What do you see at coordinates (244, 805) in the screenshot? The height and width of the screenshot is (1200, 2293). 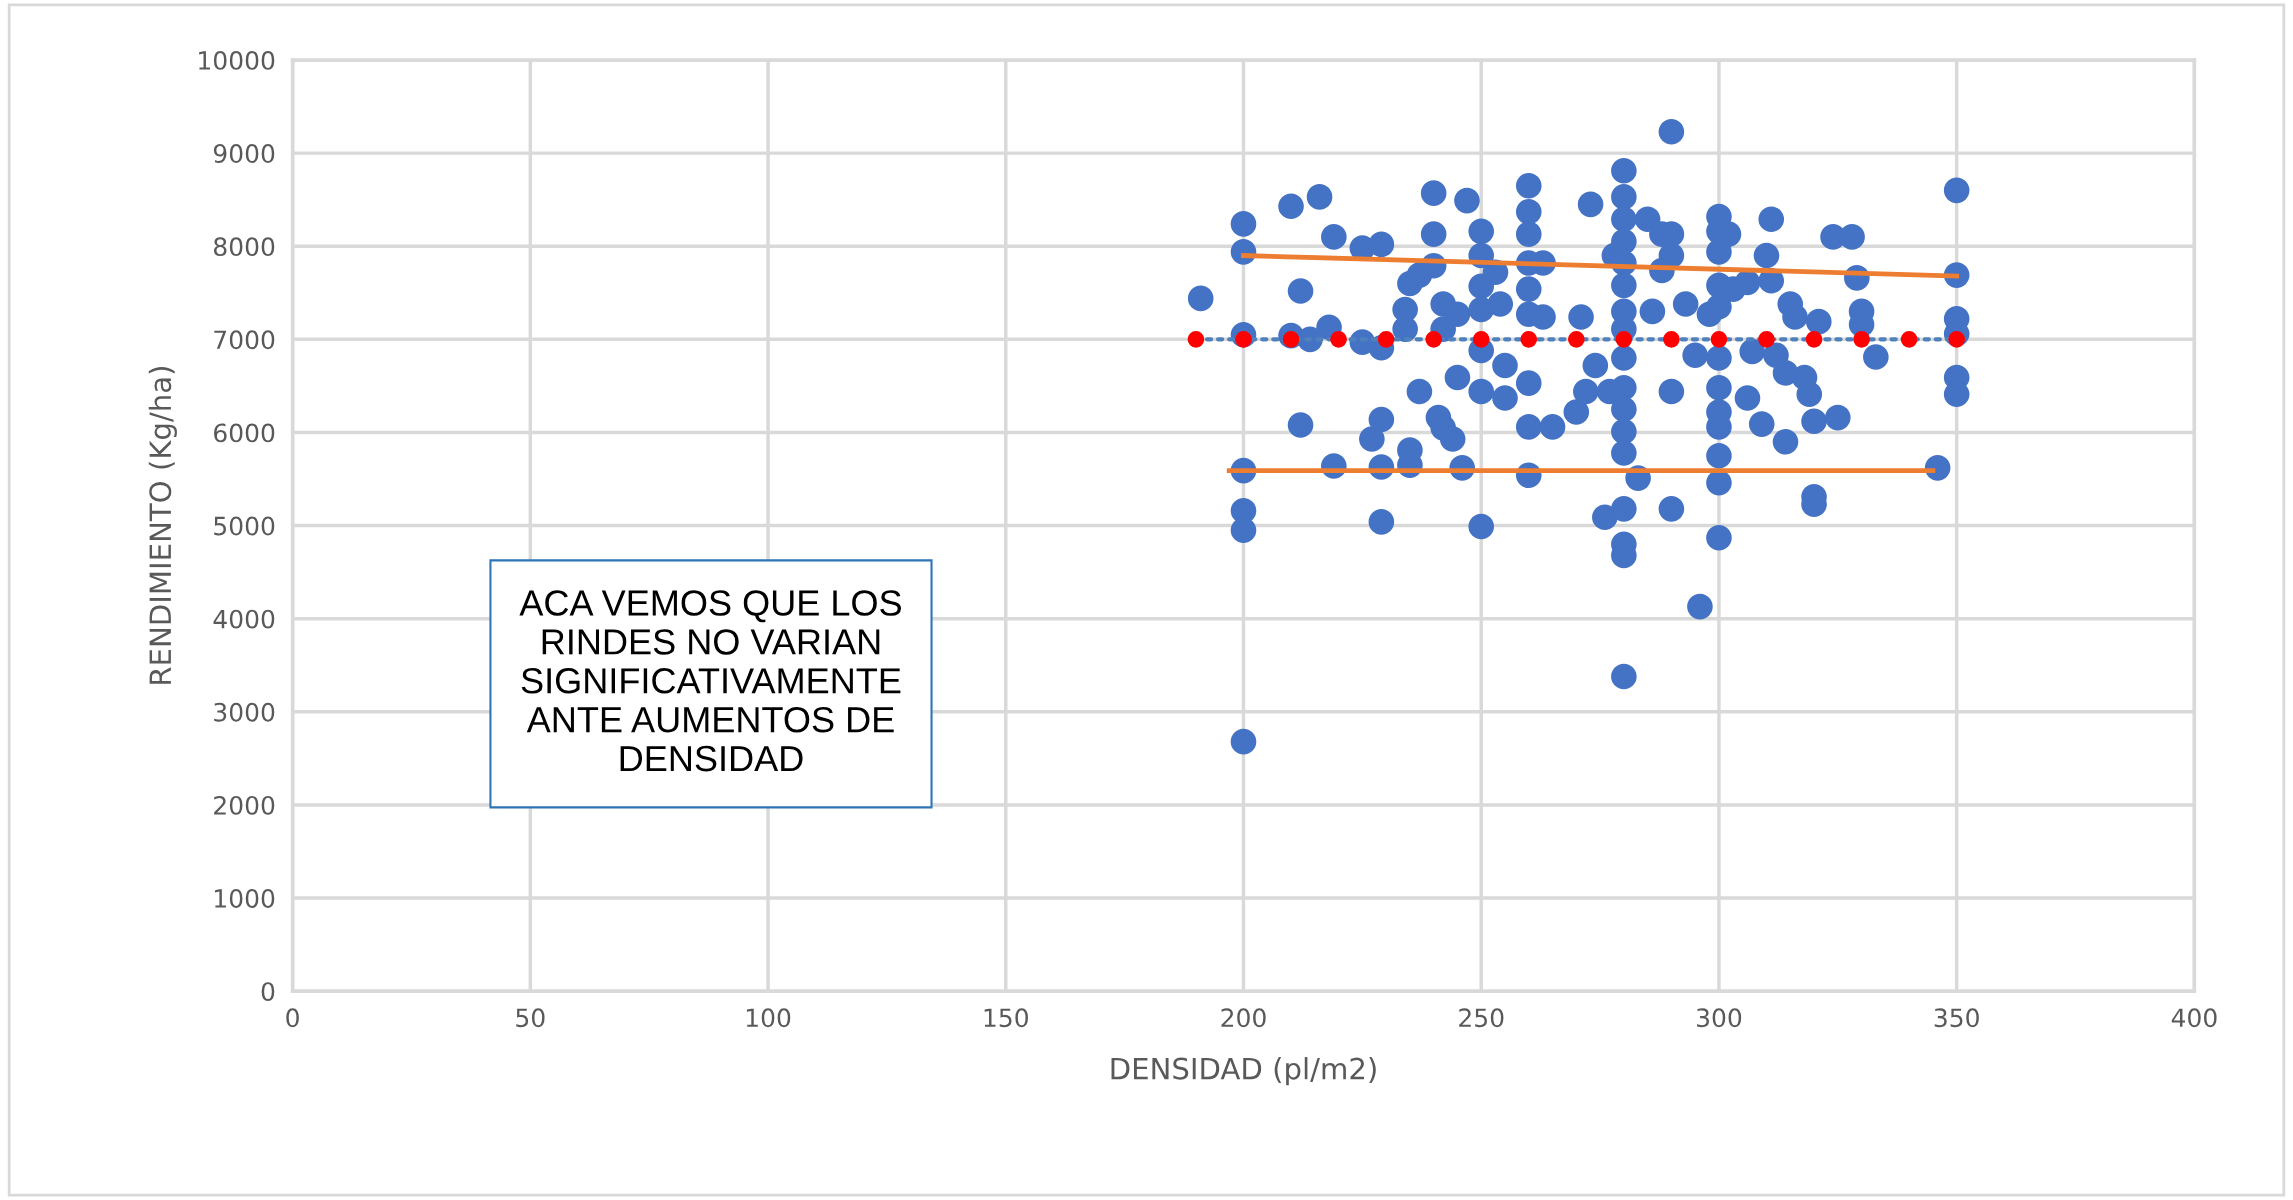 I see `y-tick-label: 2000` at bounding box center [244, 805].